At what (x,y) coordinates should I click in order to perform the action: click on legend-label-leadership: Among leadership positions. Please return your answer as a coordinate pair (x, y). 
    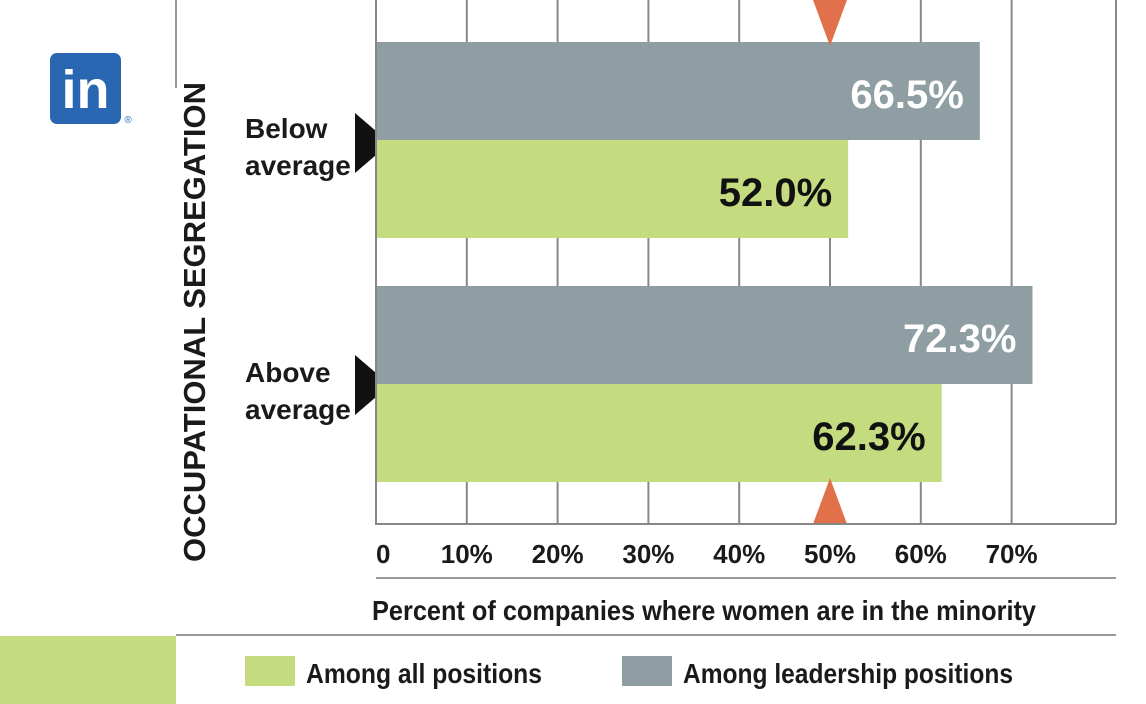
    Looking at the image, I should click on (848, 673).